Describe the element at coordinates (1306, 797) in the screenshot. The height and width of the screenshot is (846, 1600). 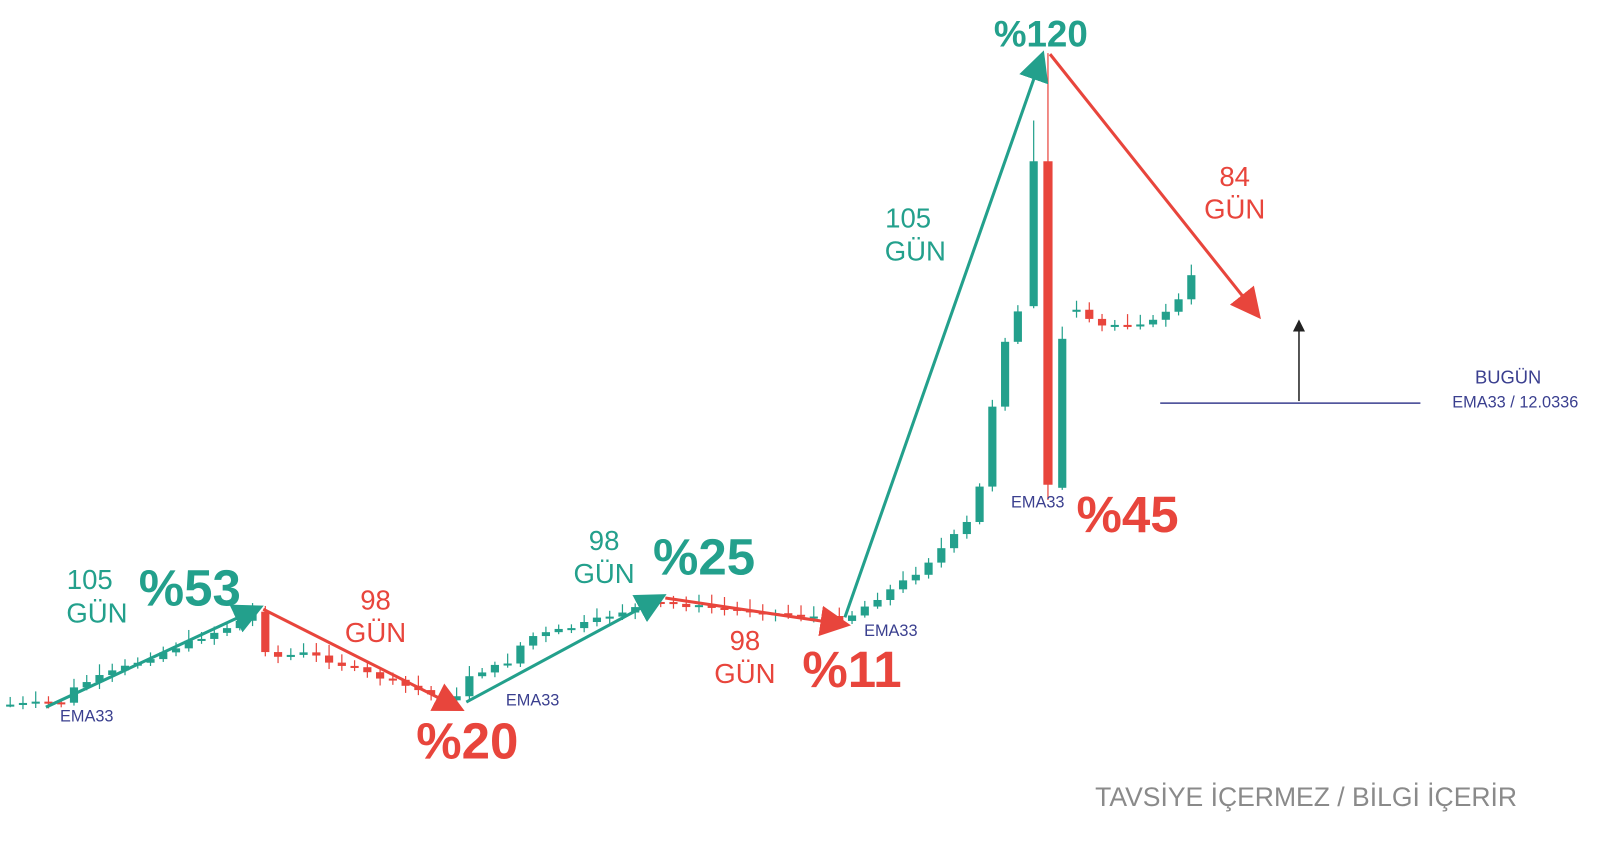
I see `footer: TAVSİYE İÇERMEZ / BİLGİ İÇERİR` at that location.